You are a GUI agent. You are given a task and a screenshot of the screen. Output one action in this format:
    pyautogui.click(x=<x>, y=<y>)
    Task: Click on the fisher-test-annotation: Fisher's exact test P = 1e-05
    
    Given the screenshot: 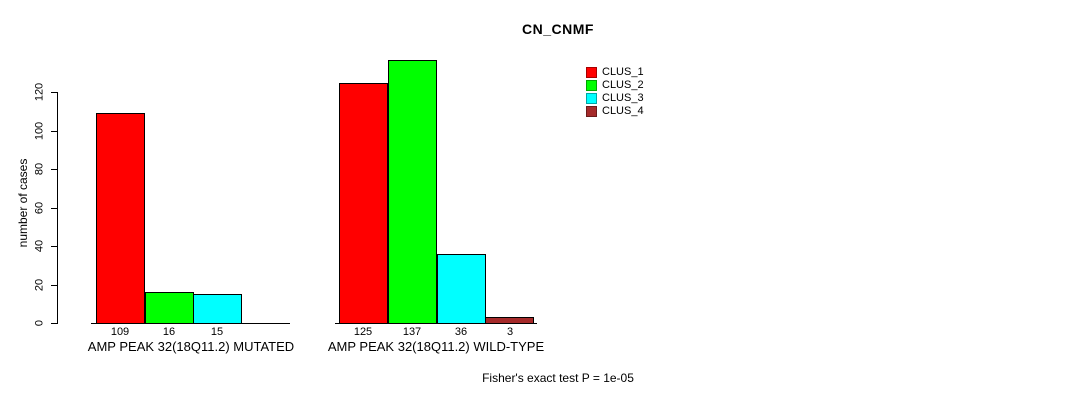 What is the action you would take?
    pyautogui.click(x=558, y=378)
    